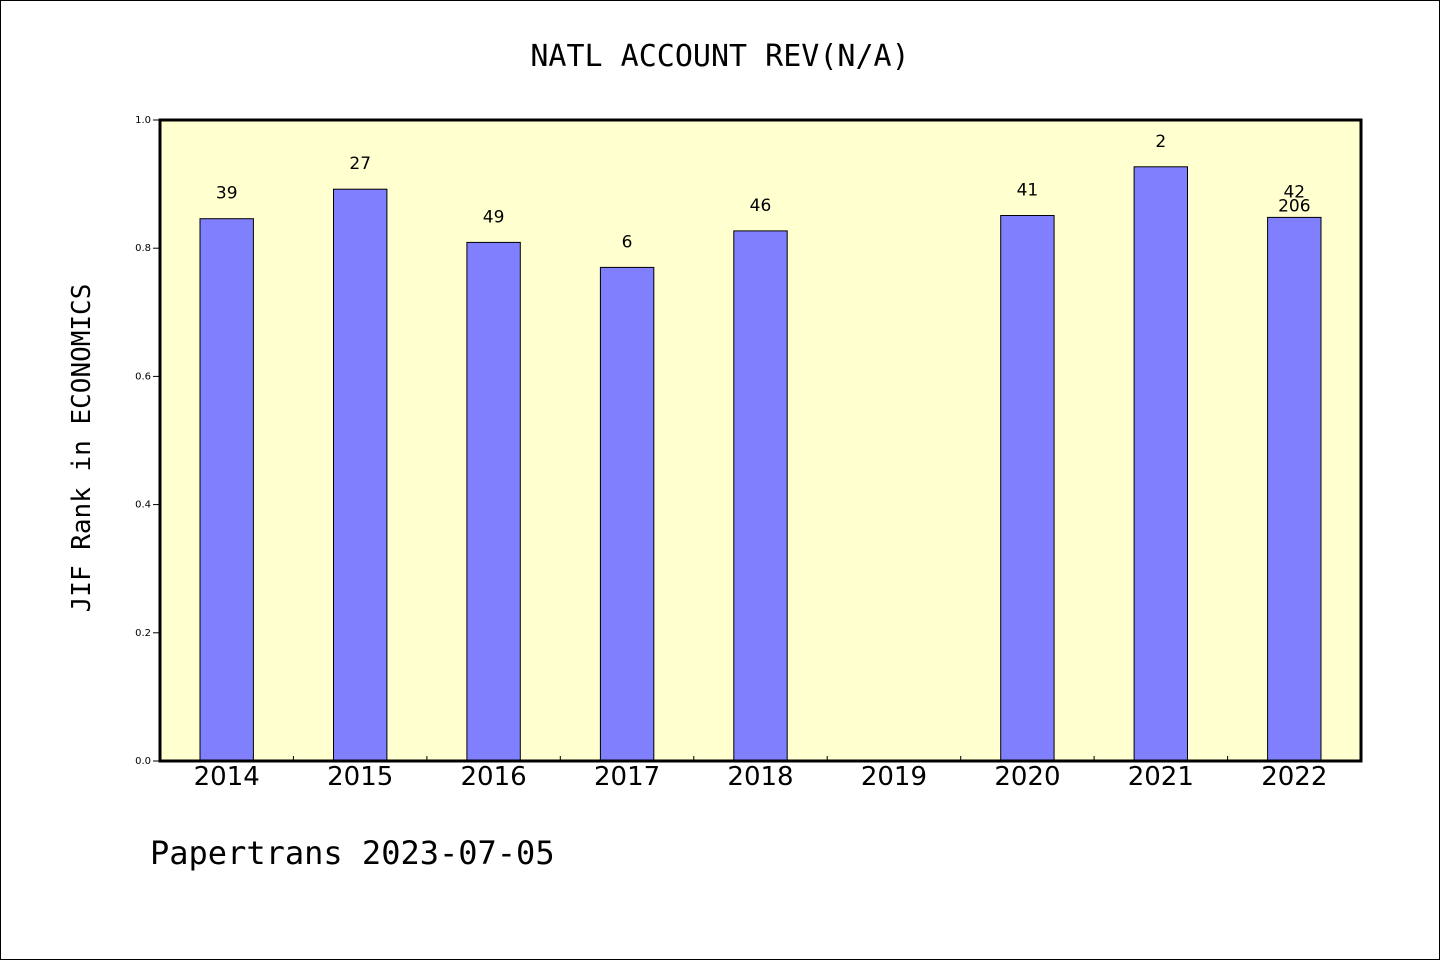  I want to click on bar-label-2014: 39, so click(227, 194).